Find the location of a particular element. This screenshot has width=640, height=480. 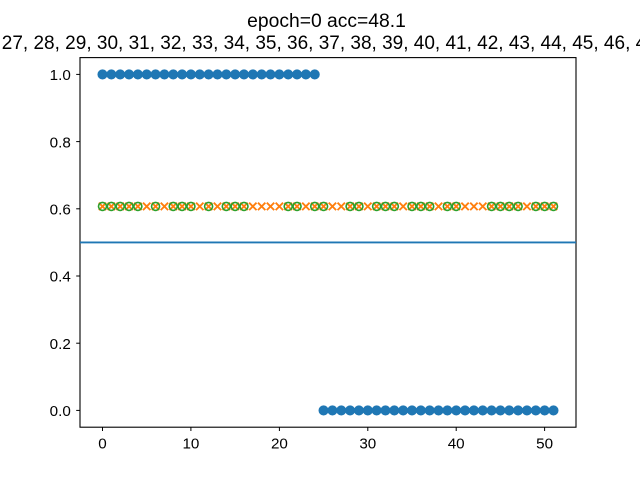

svg-text: 40 is located at coordinates (456, 443).